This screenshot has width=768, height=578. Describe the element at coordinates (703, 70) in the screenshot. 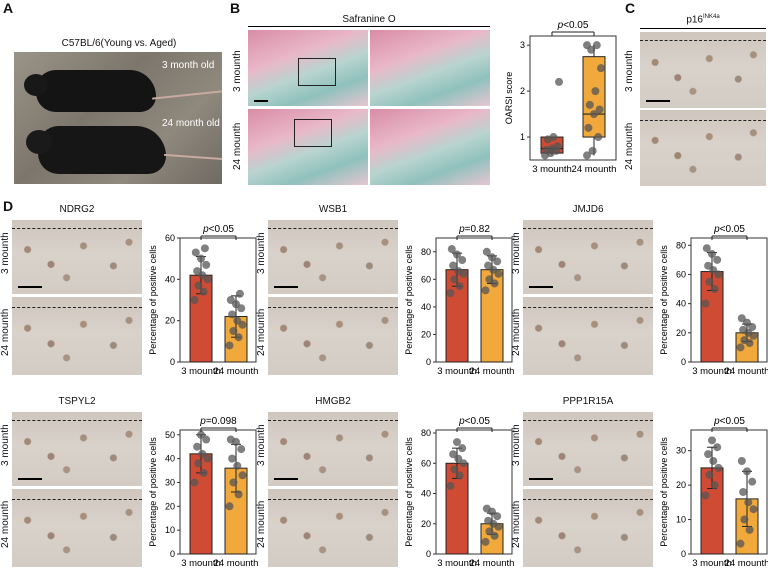

I see `p16-young-image` at that location.